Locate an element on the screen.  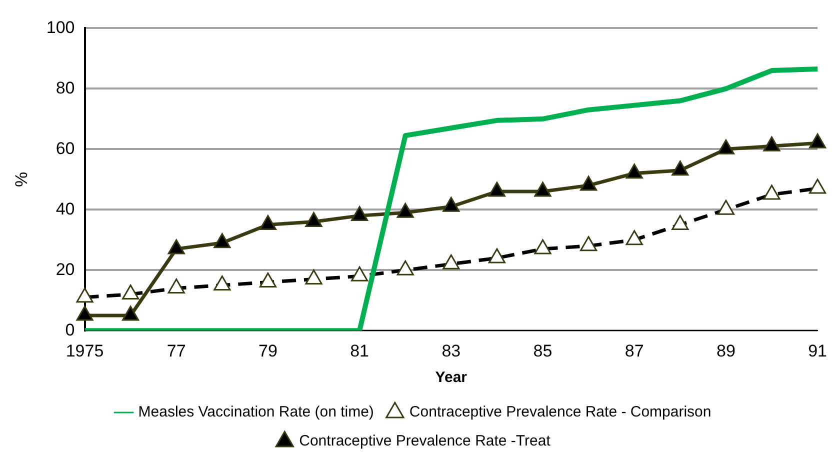
x-tick-label: 87 is located at coordinates (634, 350).